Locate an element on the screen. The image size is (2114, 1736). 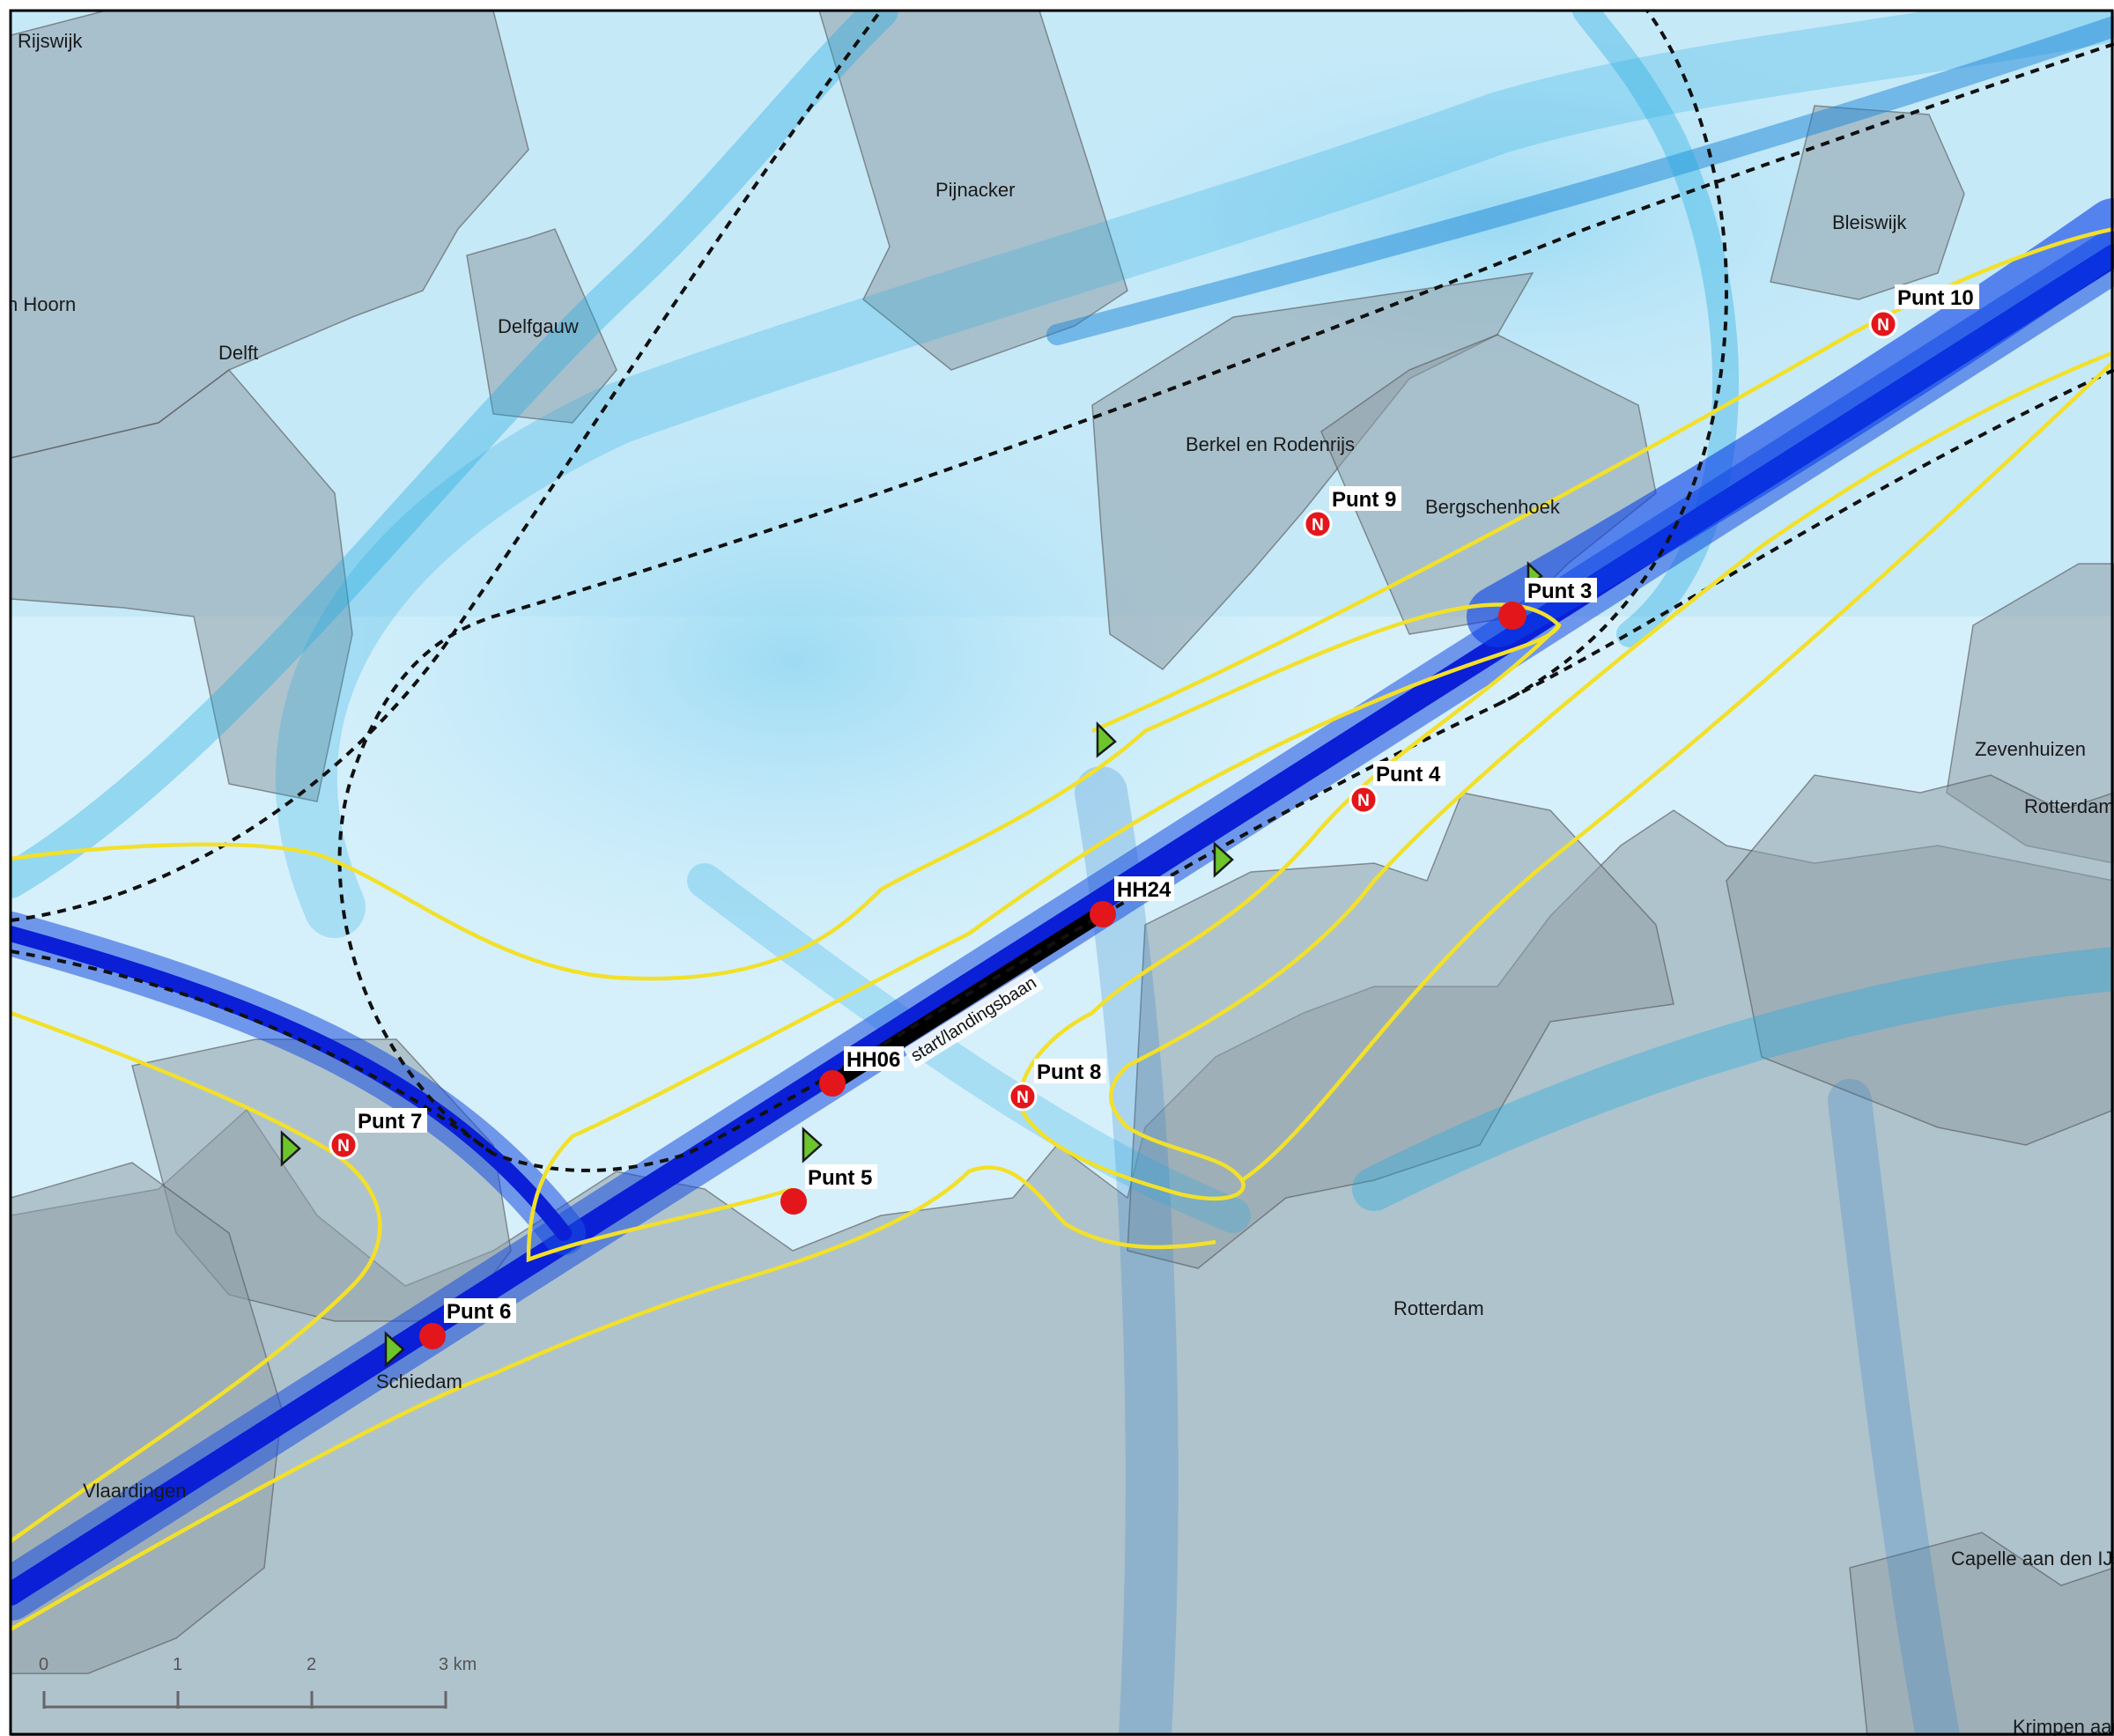
place-schiedam: Schiedam is located at coordinates (419, 1381).